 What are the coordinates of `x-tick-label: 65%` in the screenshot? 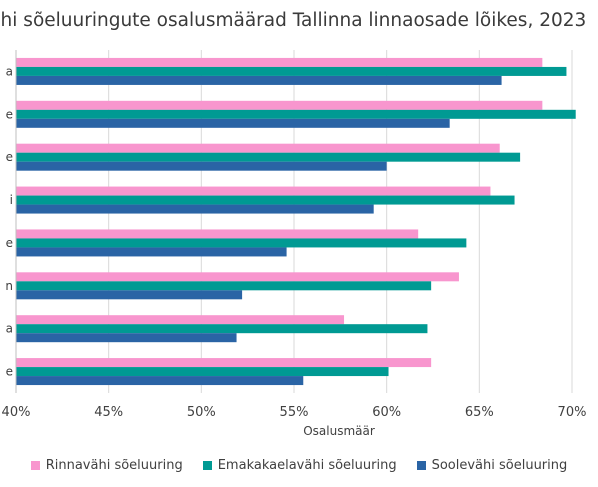 It's located at (479, 412).